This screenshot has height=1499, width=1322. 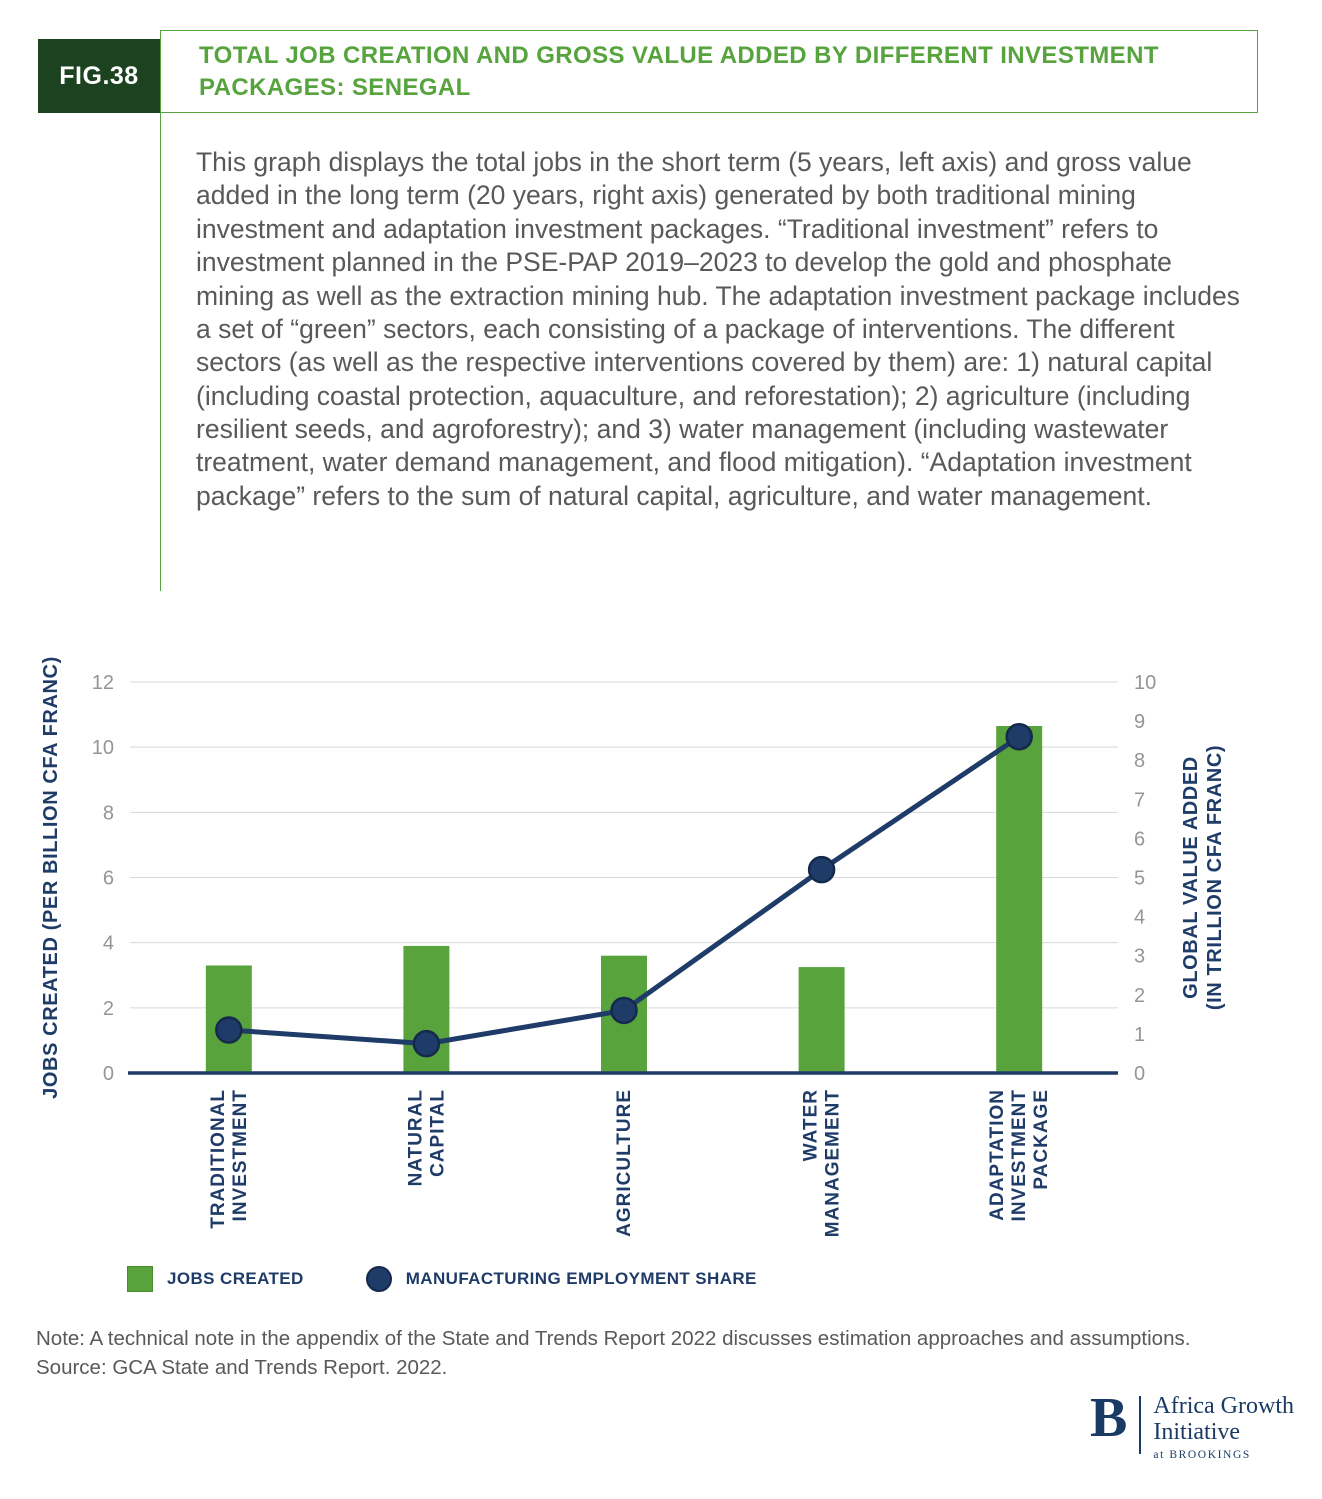 What do you see at coordinates (140, 1279) in the screenshot?
I see `jobs-created-swatch-icon` at bounding box center [140, 1279].